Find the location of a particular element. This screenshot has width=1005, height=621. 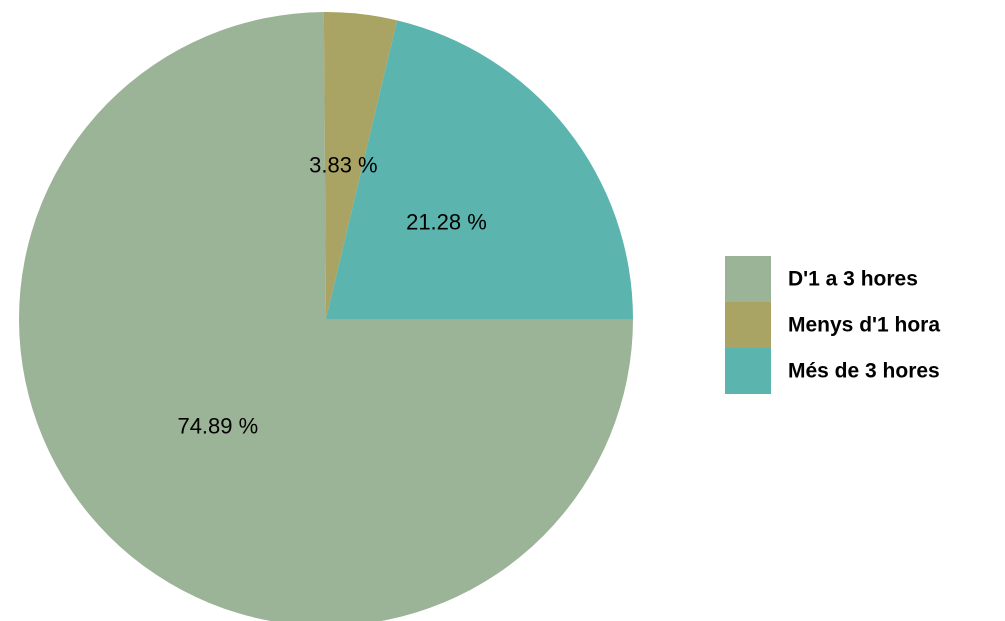

legend-label-2: Més de 3 hores is located at coordinates (864, 371).